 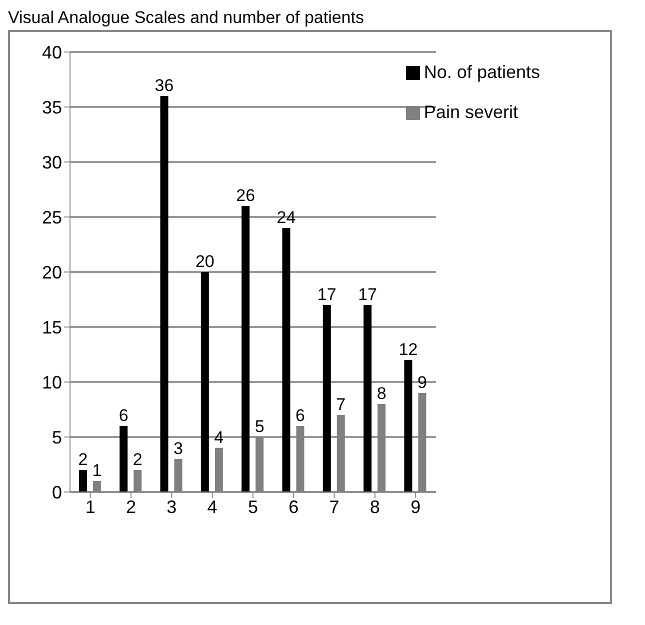 What do you see at coordinates (52, 107) in the screenshot?
I see `y-tick-label: 35` at bounding box center [52, 107].